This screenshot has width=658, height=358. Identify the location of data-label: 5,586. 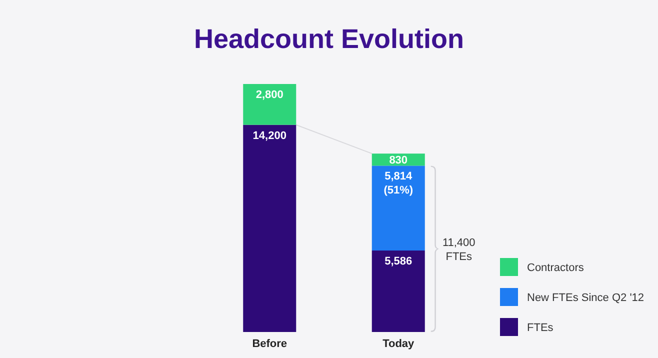
(398, 262).